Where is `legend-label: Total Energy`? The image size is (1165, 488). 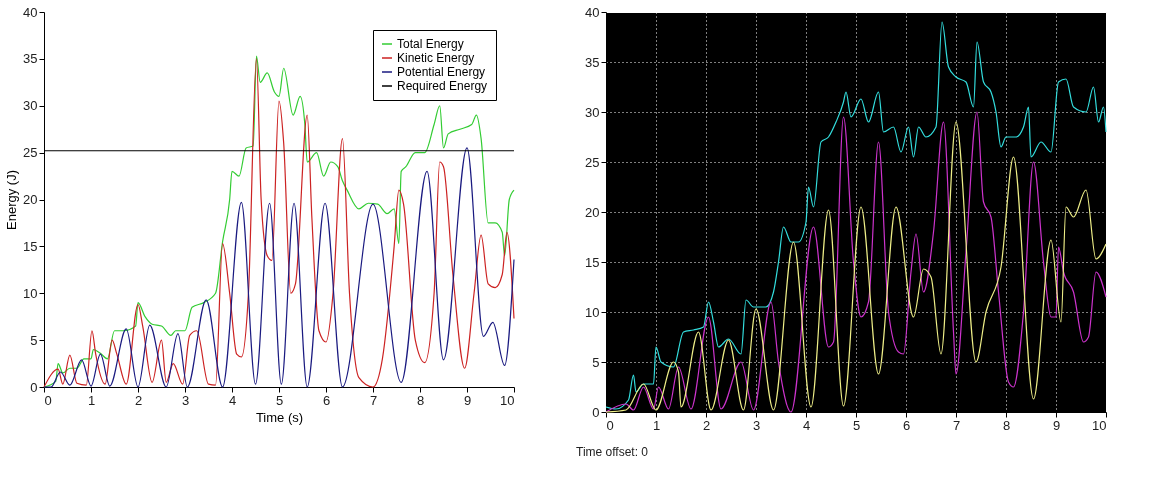 legend-label: Total Energy is located at coordinates (430, 44).